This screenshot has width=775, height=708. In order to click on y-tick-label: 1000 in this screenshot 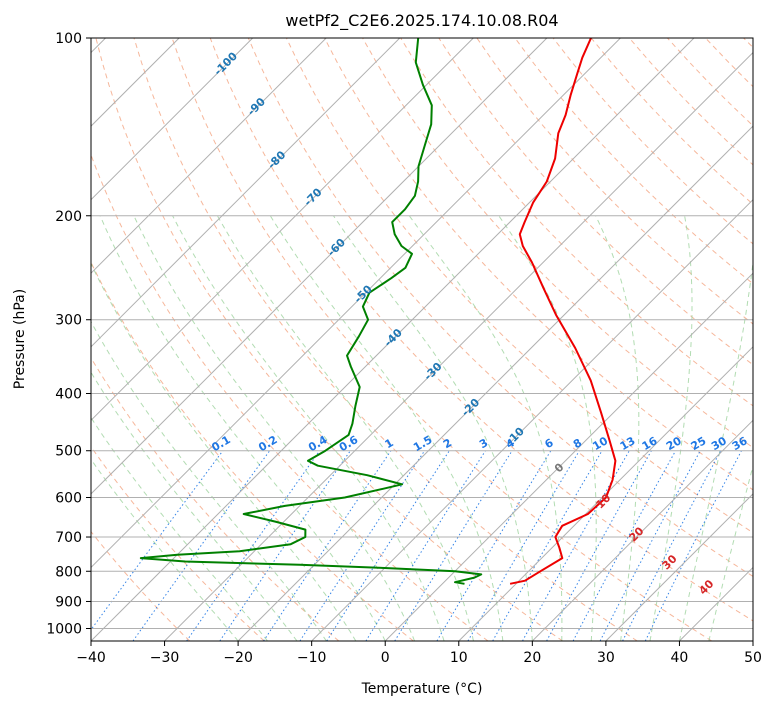, I will do `click(64, 629)`.